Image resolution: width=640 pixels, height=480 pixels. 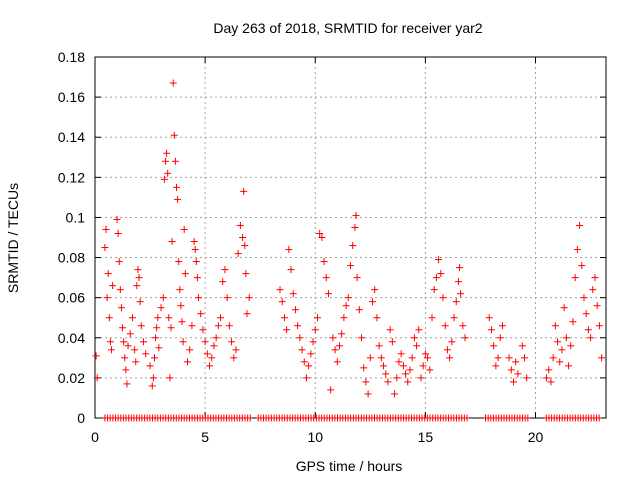 What do you see at coordinates (71, 177) in the screenshot?
I see `y-tick-label: 0.12` at bounding box center [71, 177].